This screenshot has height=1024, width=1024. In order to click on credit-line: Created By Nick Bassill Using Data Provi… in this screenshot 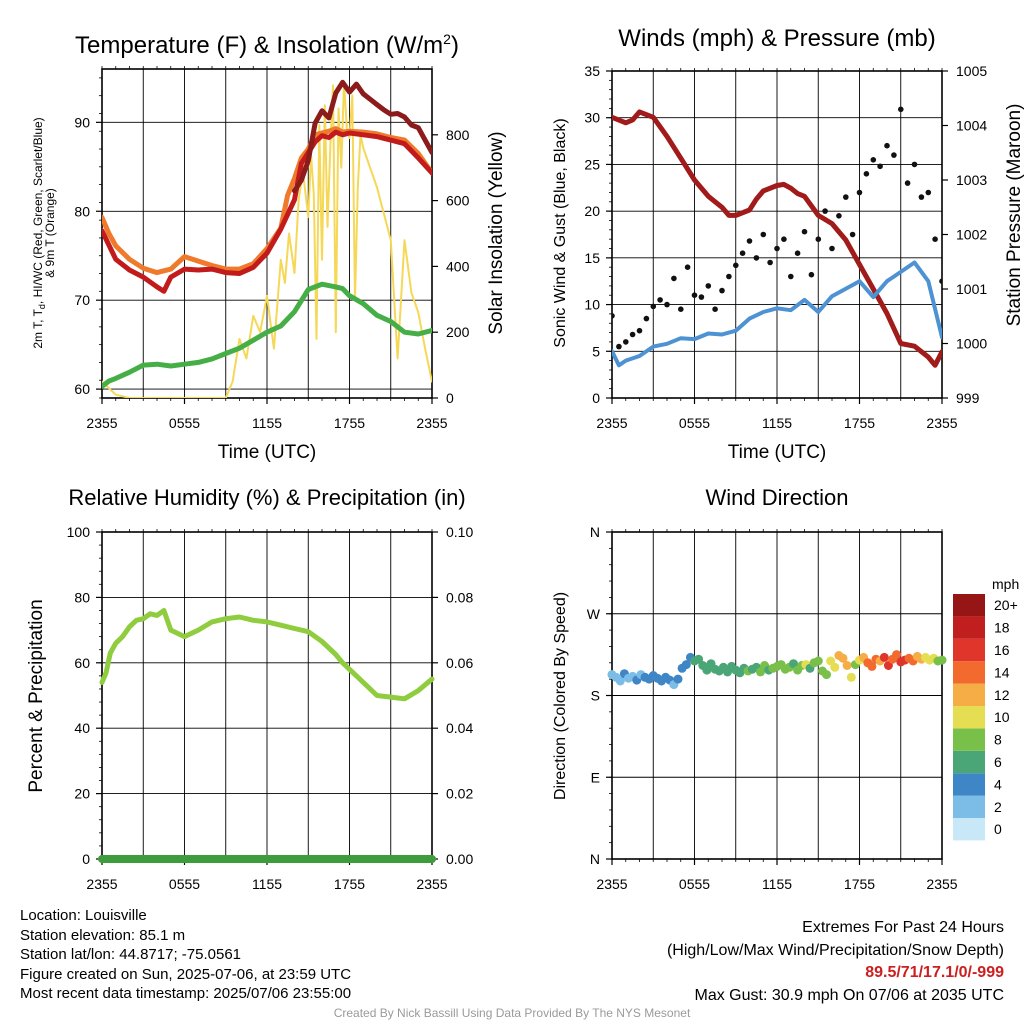, I will do `click(512, 1013)`.